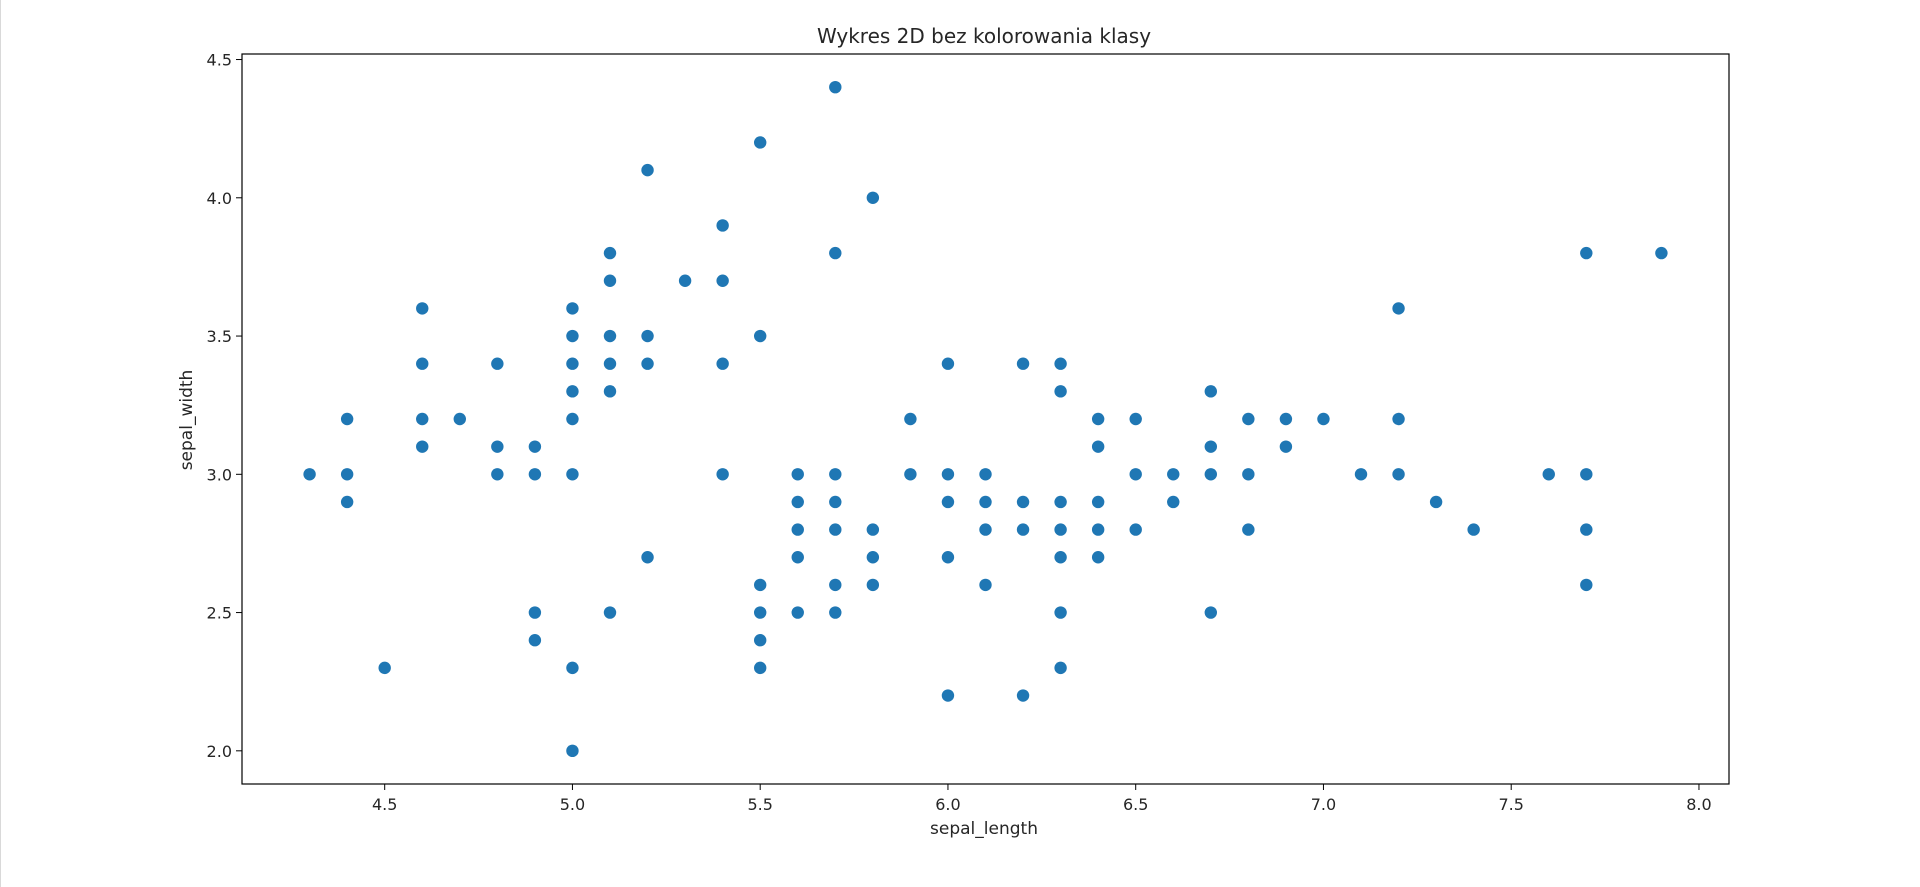 The image size is (1920, 887). Describe the element at coordinates (947, 804) in the screenshot. I see `x-tick-label: 6.0` at that location.